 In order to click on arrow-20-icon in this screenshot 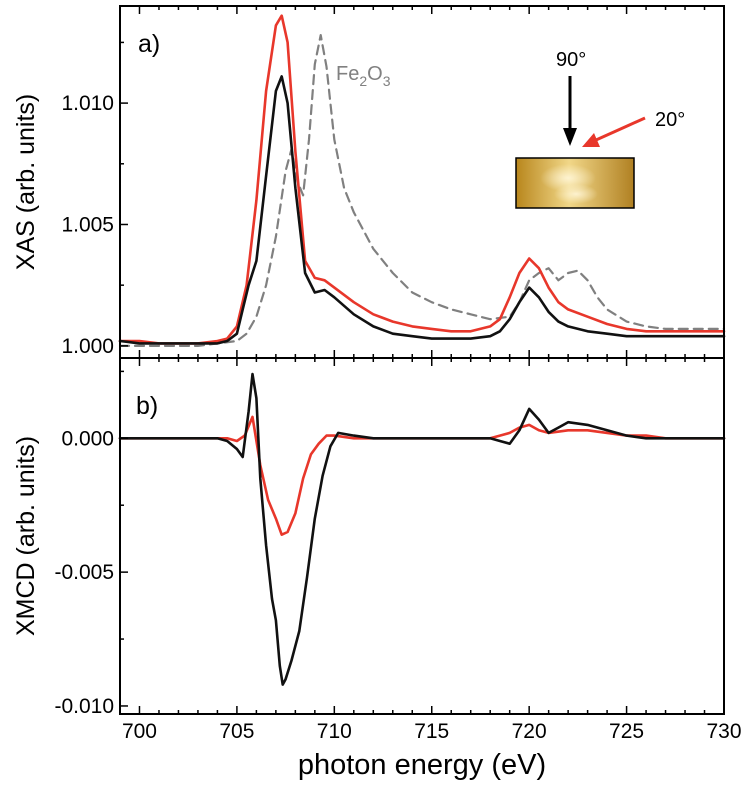, I will do `click(614, 131)`.